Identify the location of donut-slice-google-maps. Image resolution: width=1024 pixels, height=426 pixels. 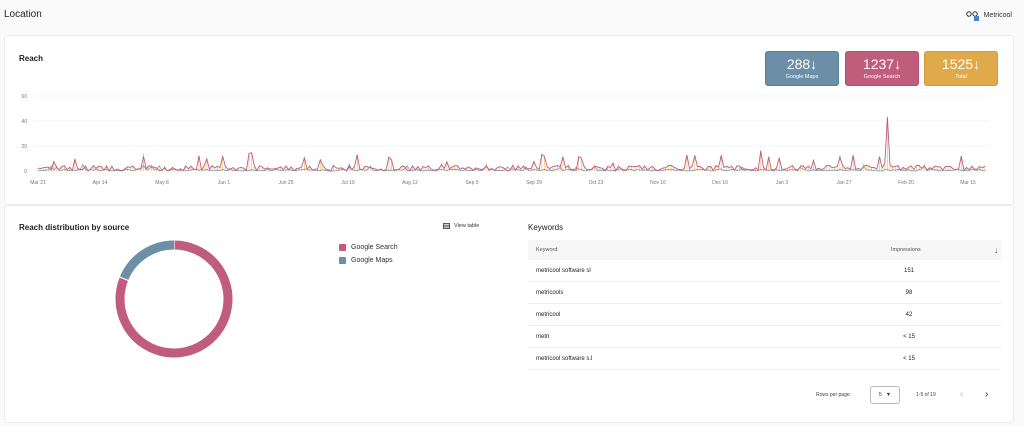
(147, 260).